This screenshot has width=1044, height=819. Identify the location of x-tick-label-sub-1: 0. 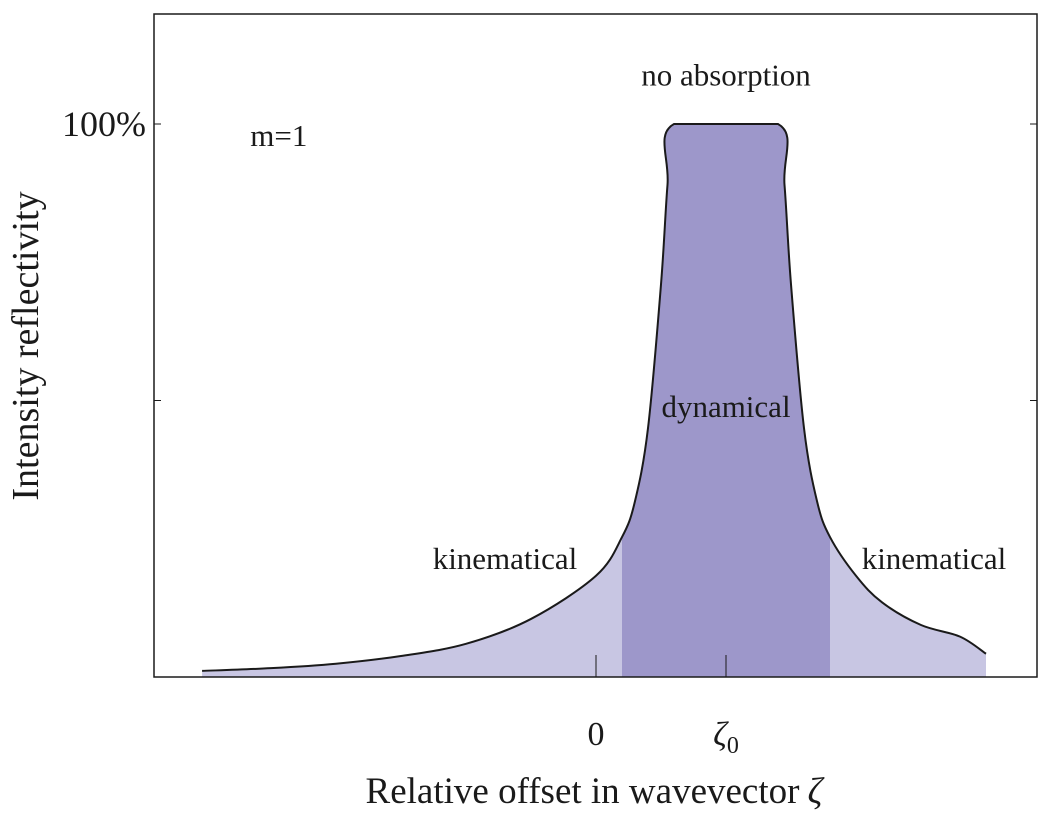
(733, 746).